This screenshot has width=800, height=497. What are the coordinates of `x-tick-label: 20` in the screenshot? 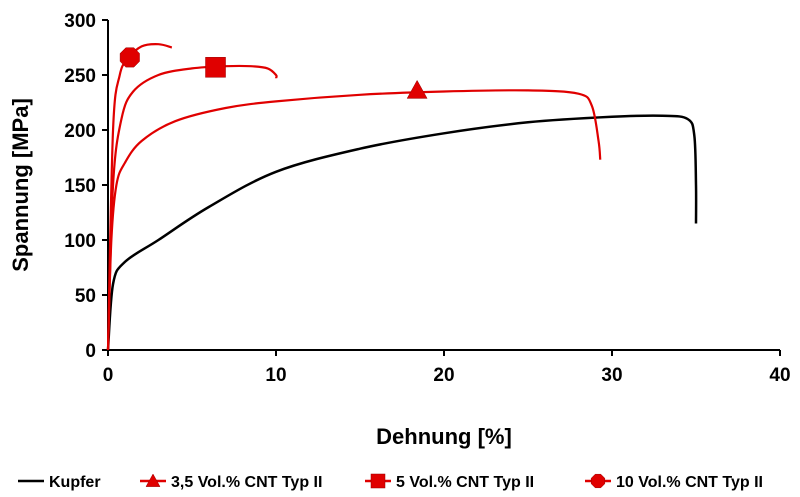 It's located at (443, 375).